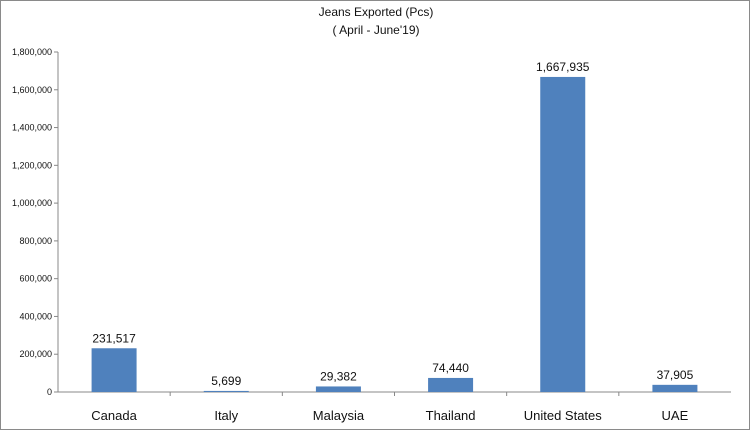  I want to click on chart-subtitle: ( April - June'19), so click(376, 30).